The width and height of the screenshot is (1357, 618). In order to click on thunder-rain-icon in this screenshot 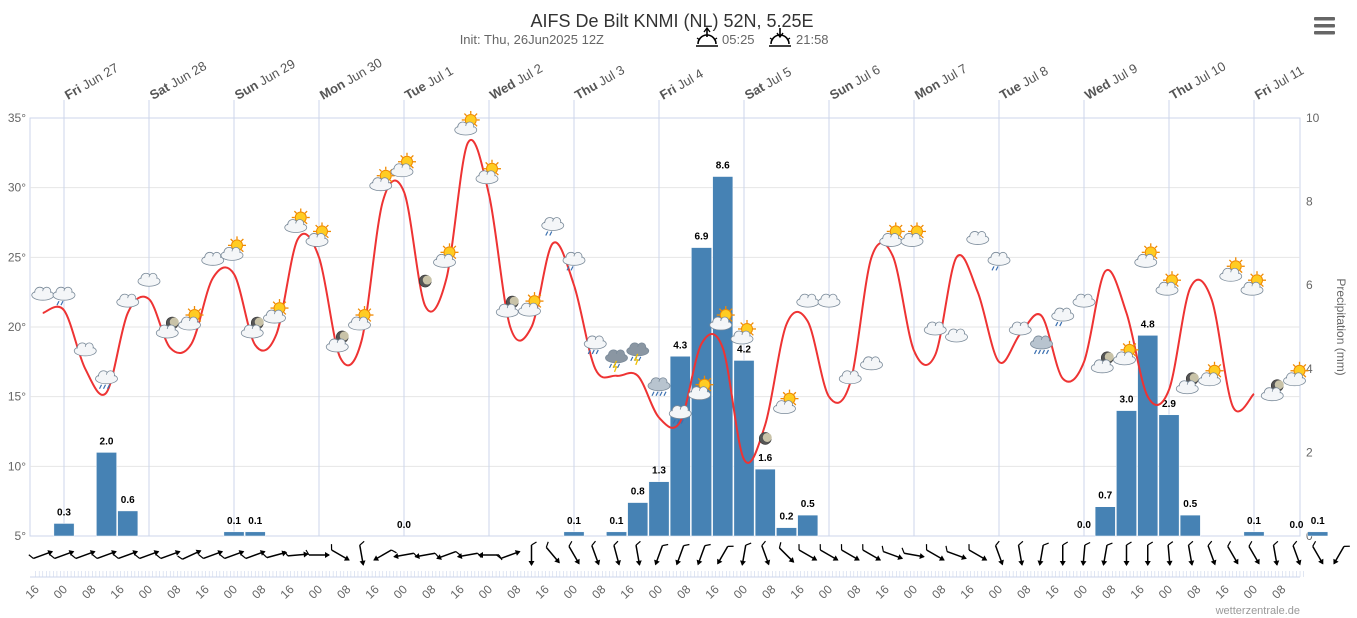, I will do `click(616, 361)`.